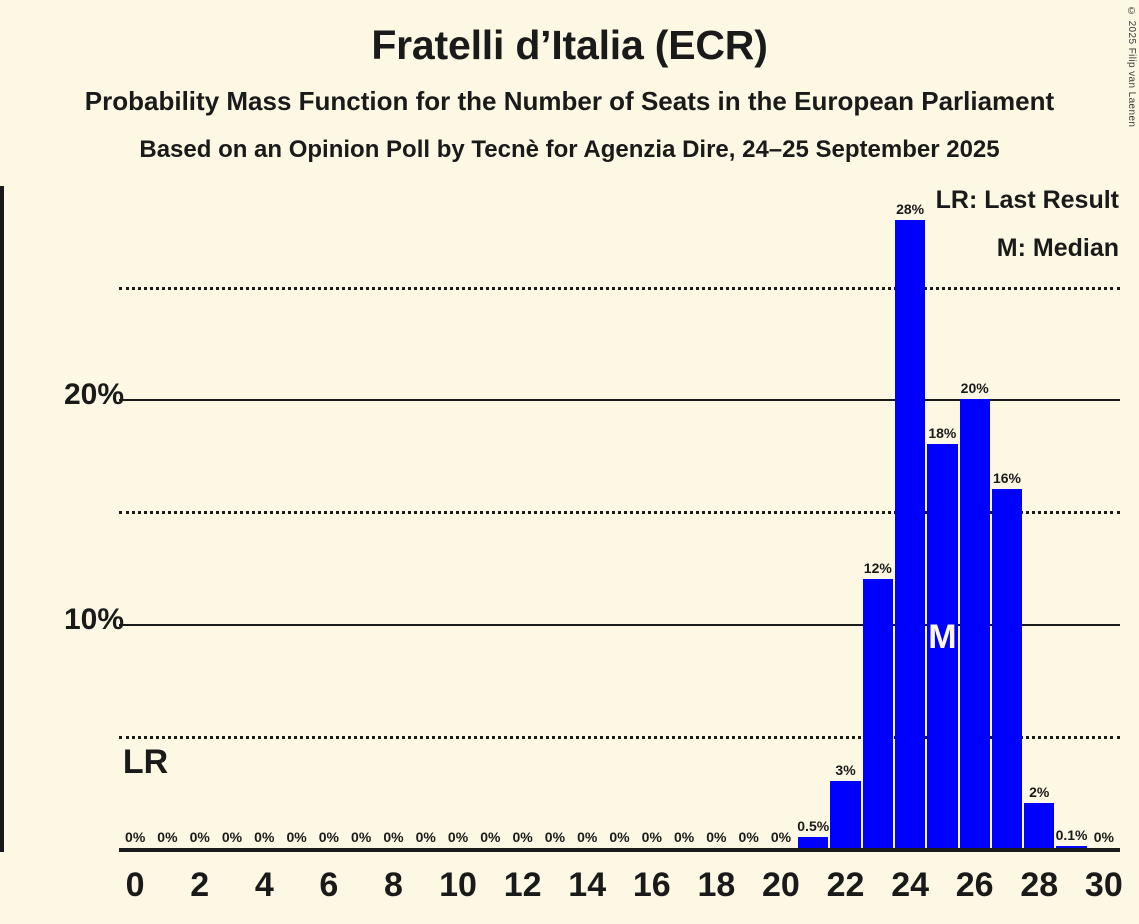  I want to click on legend-median: M: Median, so click(1057, 248).